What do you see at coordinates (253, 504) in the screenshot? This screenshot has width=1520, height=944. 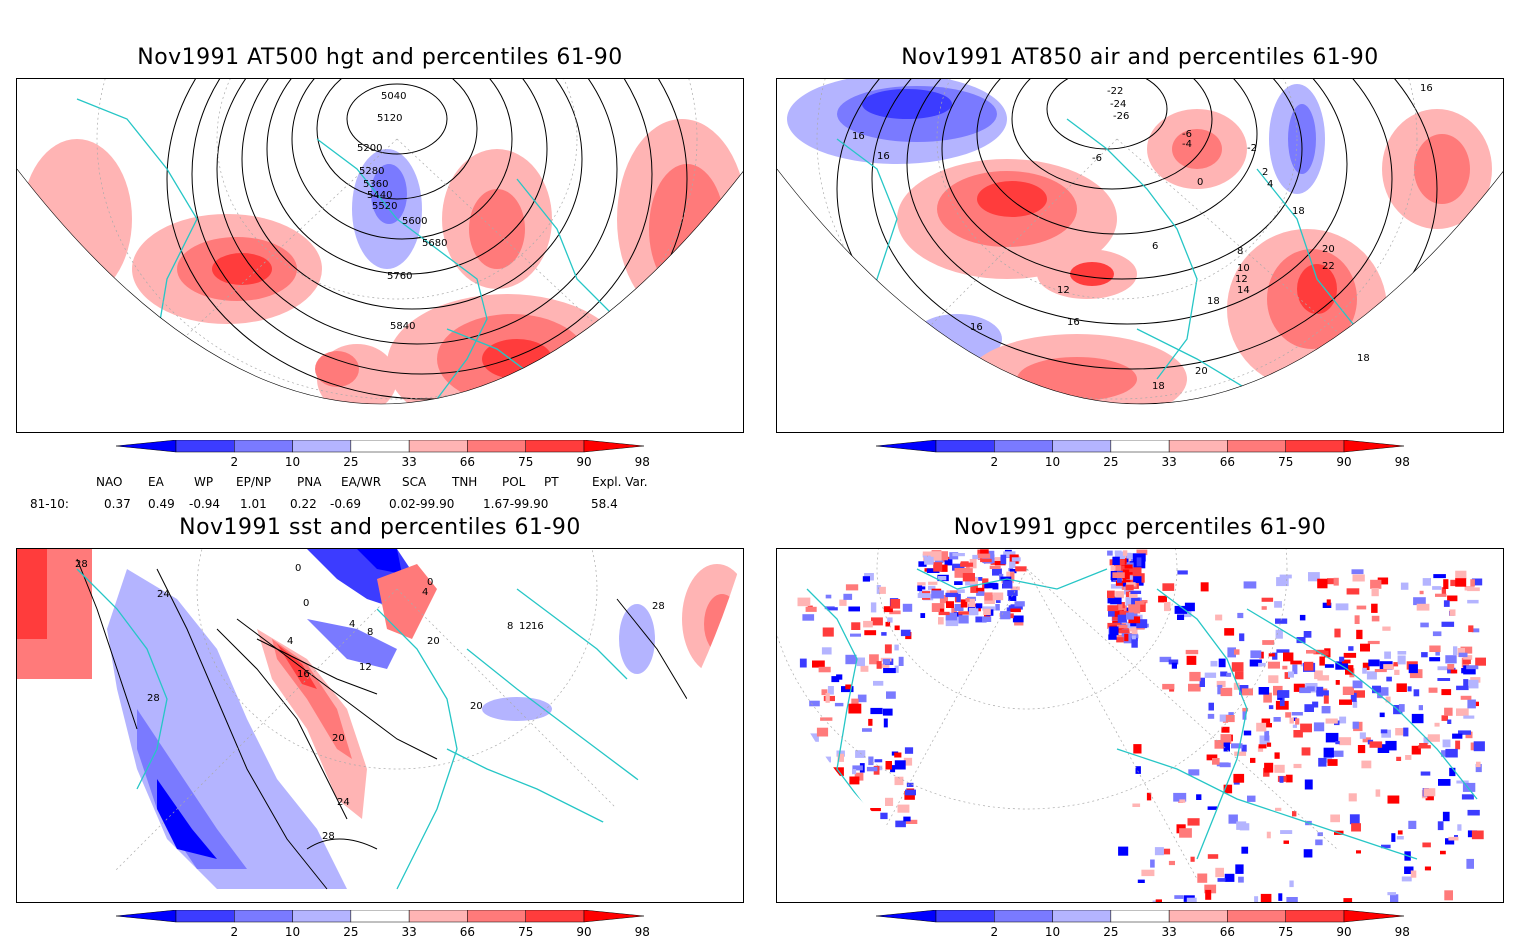 I see `index-value: 1.01` at bounding box center [253, 504].